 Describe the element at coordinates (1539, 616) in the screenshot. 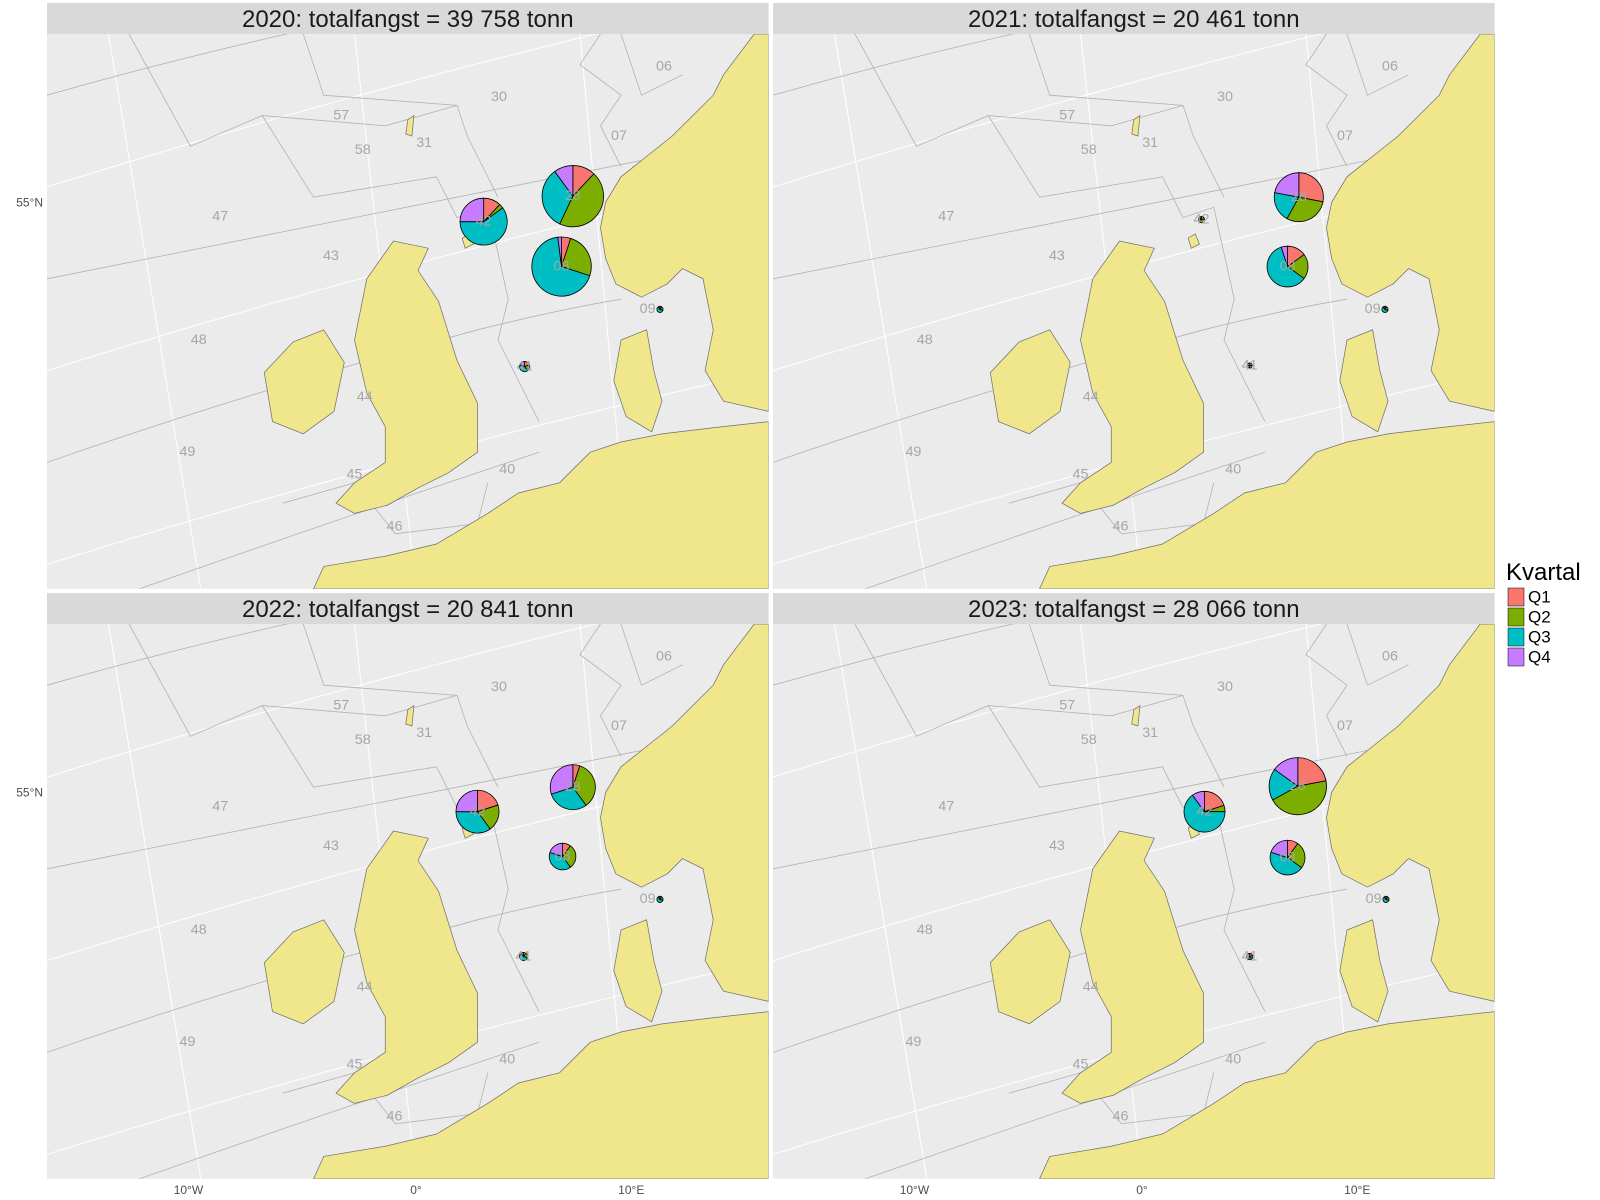

I see `legend-label: Q2` at that location.